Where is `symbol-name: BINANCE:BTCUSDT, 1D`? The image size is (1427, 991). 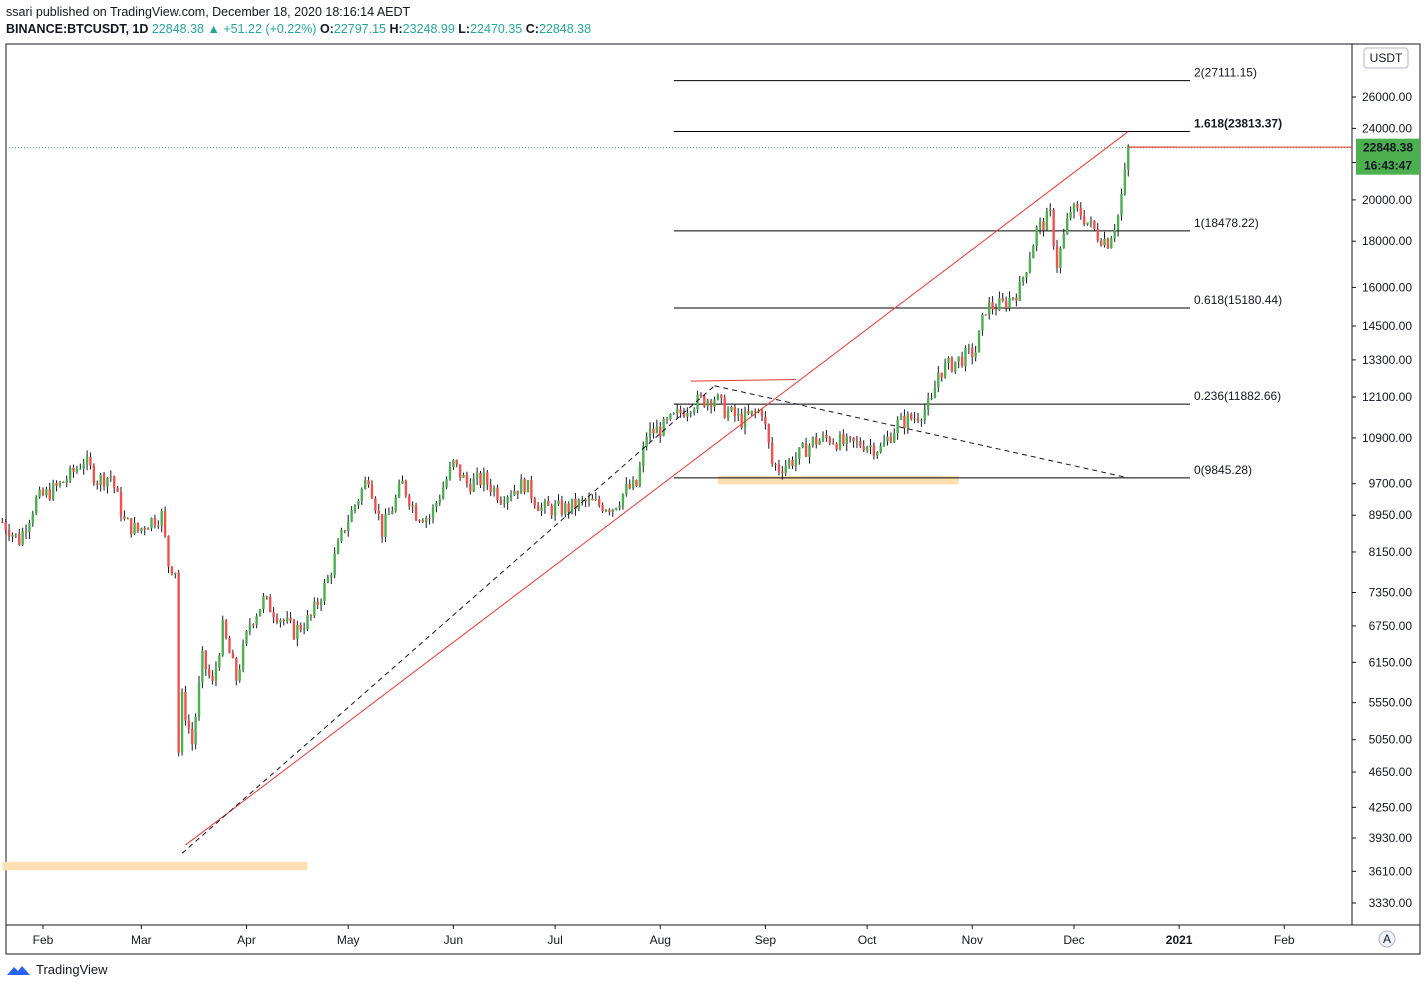 symbol-name: BINANCE:BTCUSDT, 1D is located at coordinates (77, 29).